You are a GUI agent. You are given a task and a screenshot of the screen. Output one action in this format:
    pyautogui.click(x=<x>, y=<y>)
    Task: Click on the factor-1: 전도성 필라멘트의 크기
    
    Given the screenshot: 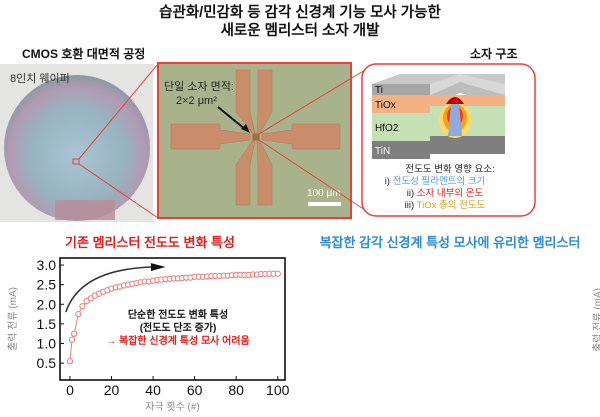 What is the action you would take?
    pyautogui.click(x=439, y=181)
    